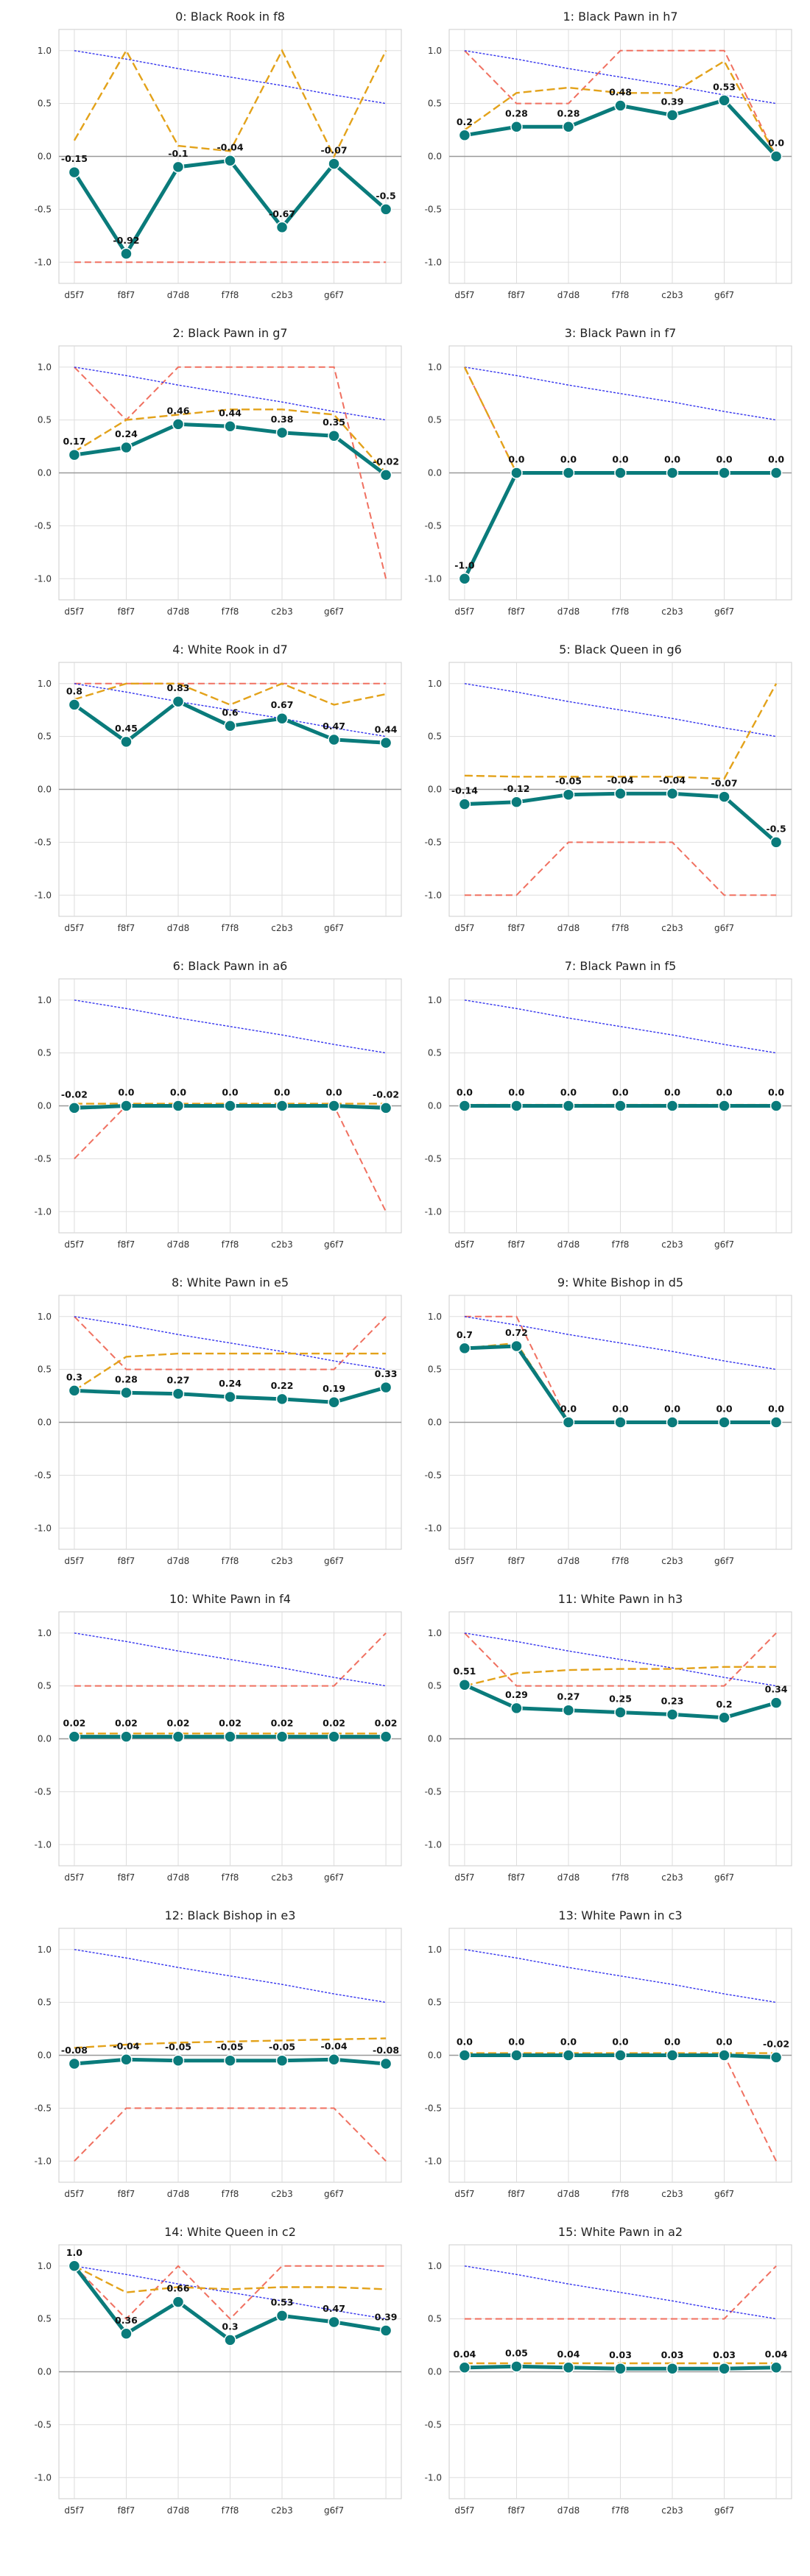 This screenshot has width=810, height=2576. Describe the element at coordinates (74, 2252) in the screenshot. I see `data-label: 1.0` at that location.